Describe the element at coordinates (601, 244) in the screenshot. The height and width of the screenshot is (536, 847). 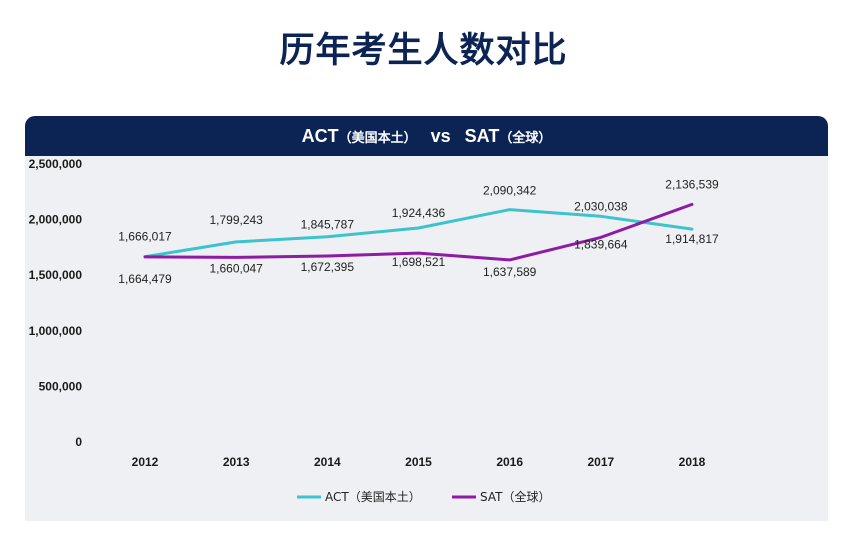
I see `data-label: 1,839,664` at that location.